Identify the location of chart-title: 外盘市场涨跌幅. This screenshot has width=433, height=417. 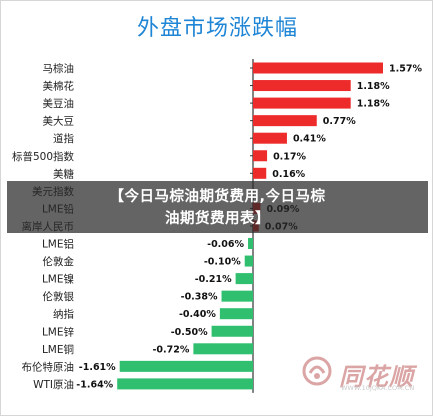
(217, 28).